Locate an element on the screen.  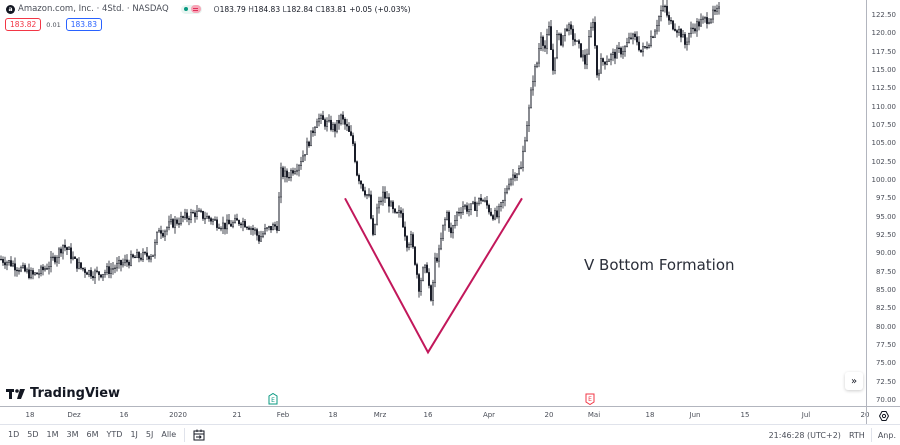
scroll-to-realtime-button: » is located at coordinates (854, 381).